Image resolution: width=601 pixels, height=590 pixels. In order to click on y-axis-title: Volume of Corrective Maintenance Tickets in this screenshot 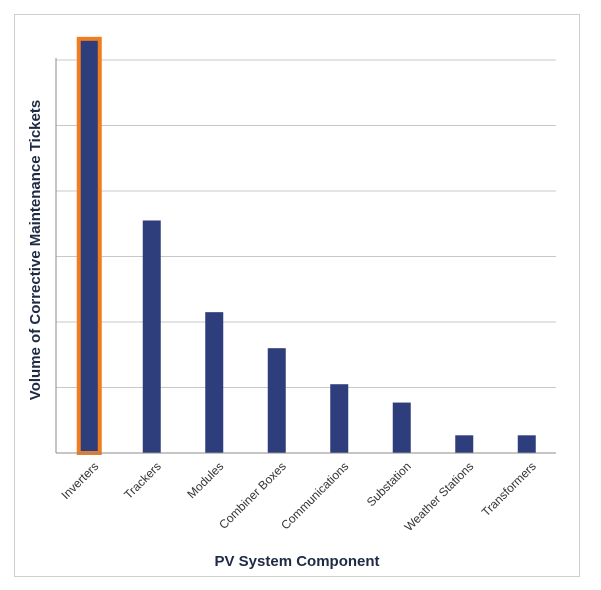, I will do `click(35, 250)`.